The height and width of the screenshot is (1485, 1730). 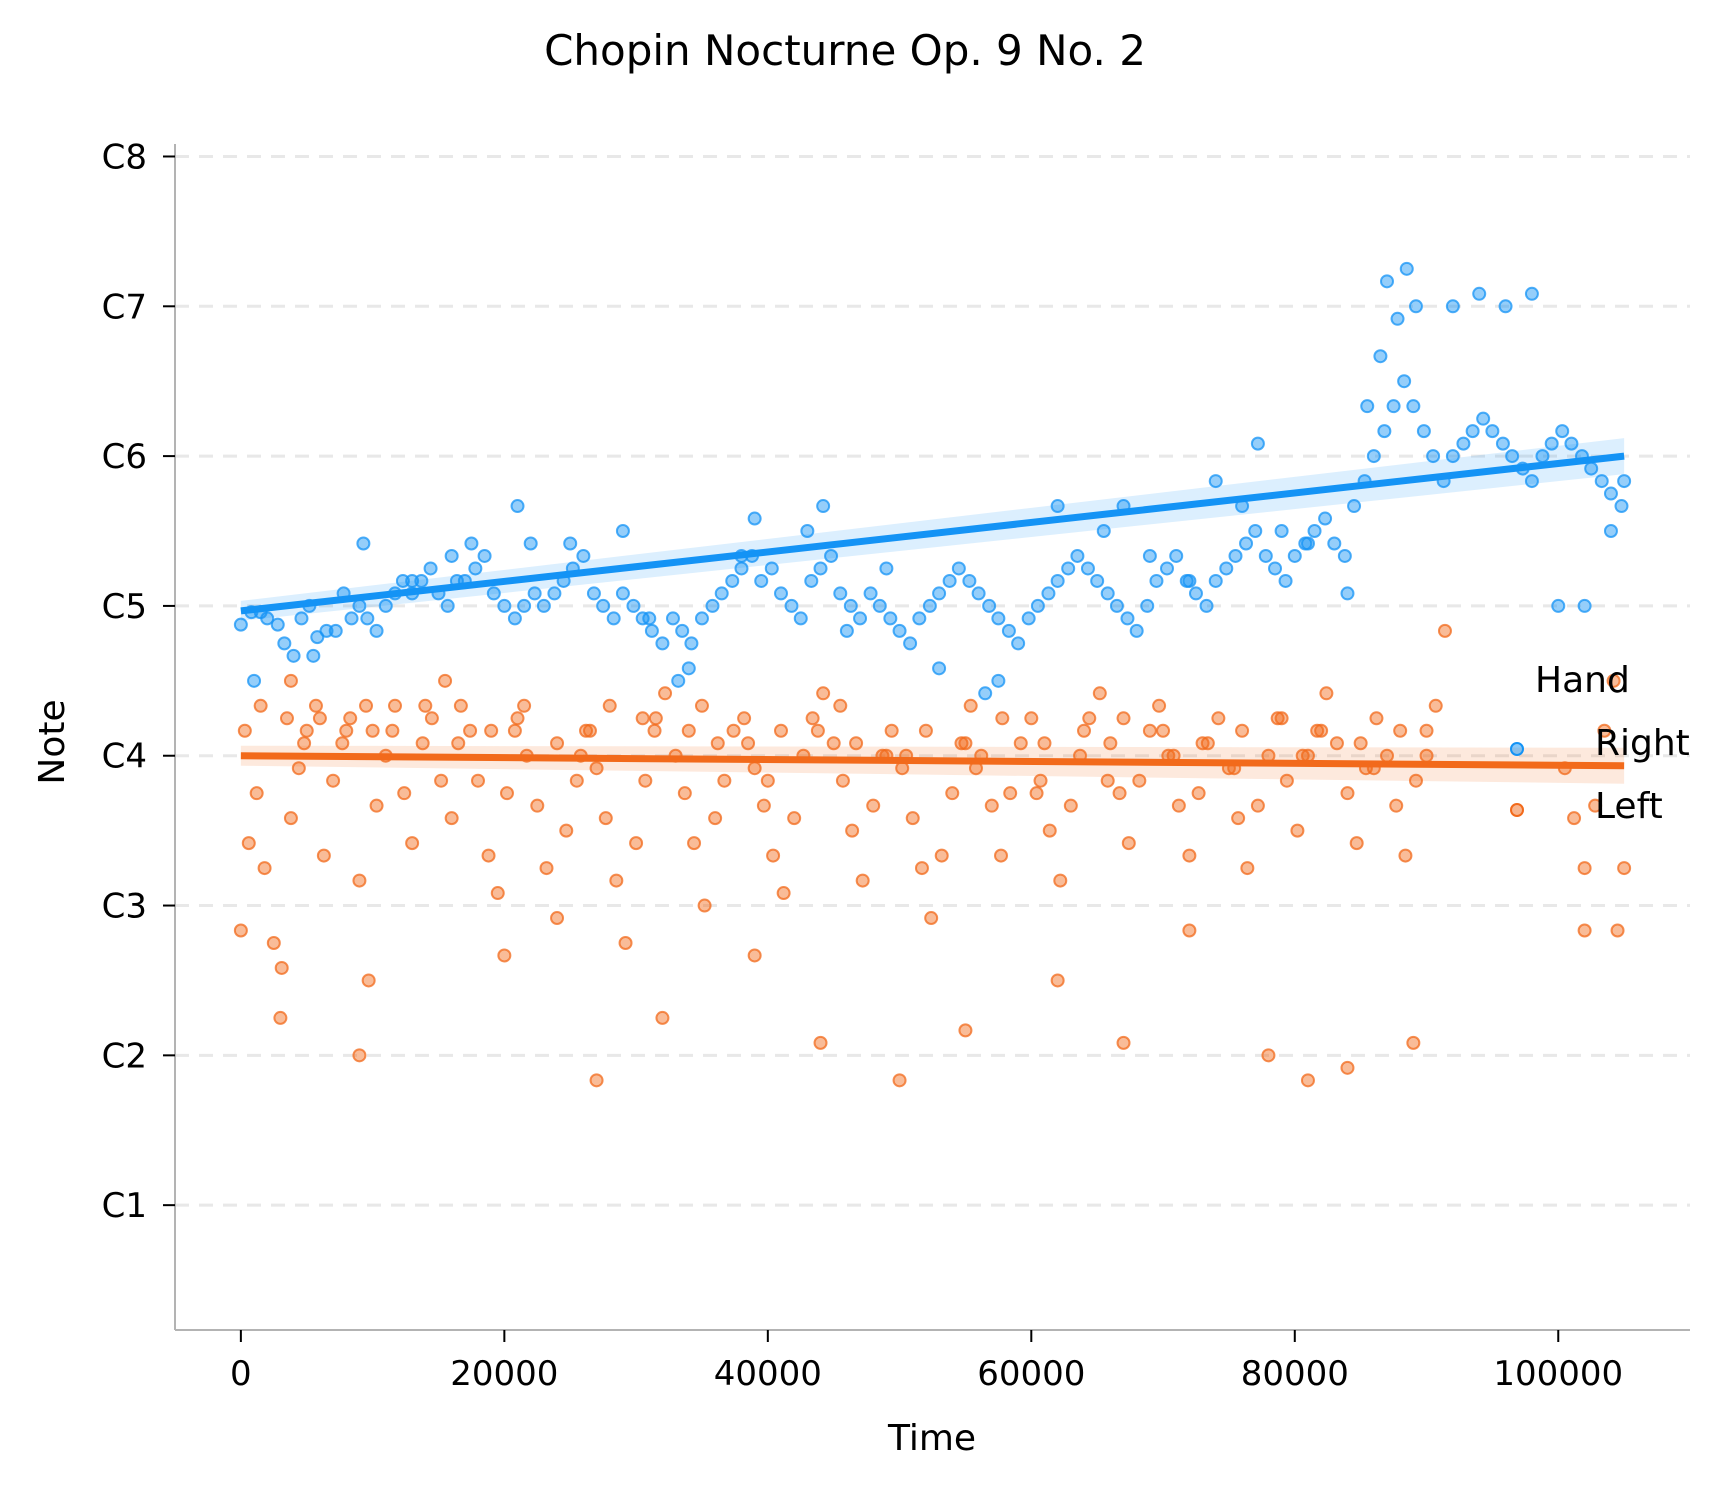 I want to click on legend: Hand Right Left, so click(x=1600, y=743).